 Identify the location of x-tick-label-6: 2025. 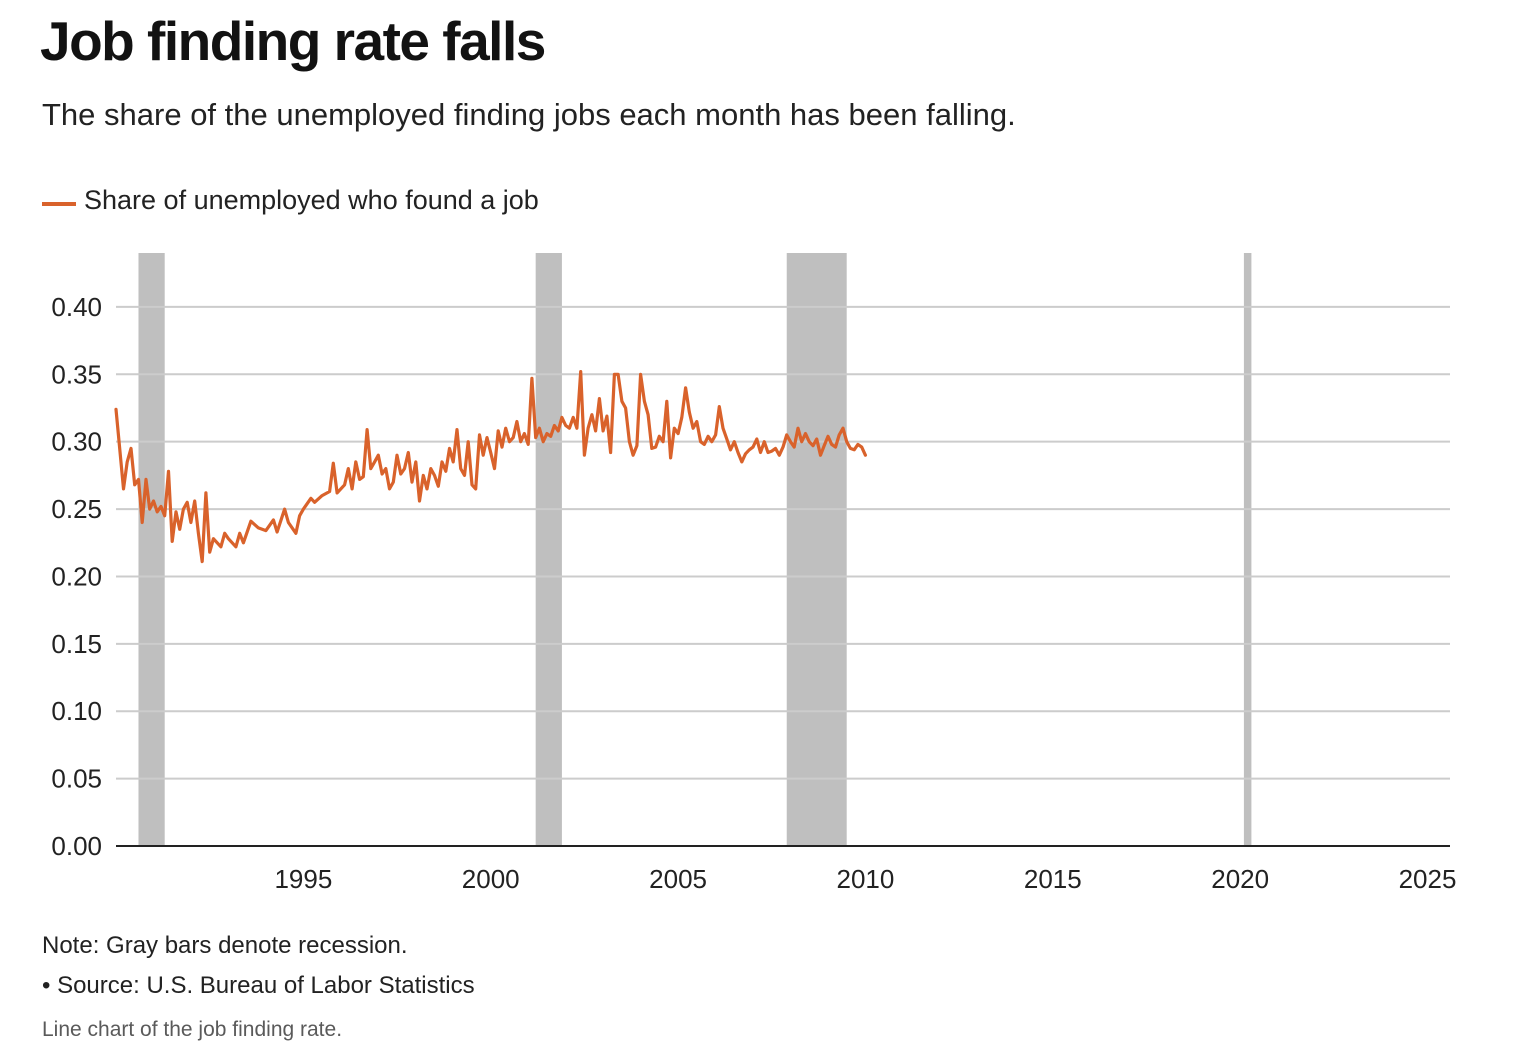
(1428, 879).